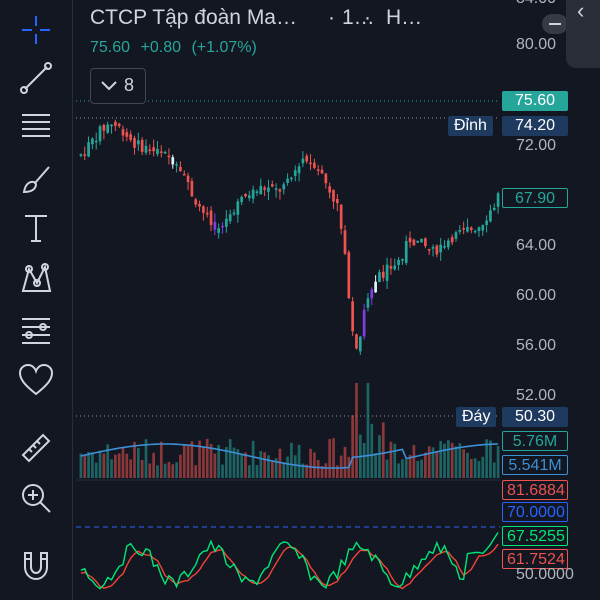  I want to click on price-tick: 72.00, so click(536, 145).